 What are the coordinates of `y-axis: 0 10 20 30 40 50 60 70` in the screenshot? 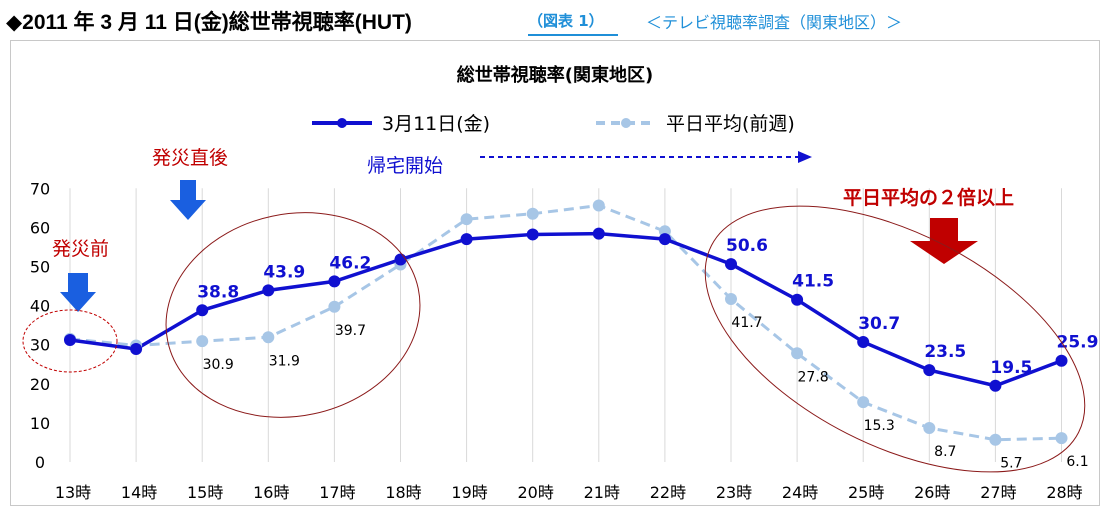 It's located at (40, 325).